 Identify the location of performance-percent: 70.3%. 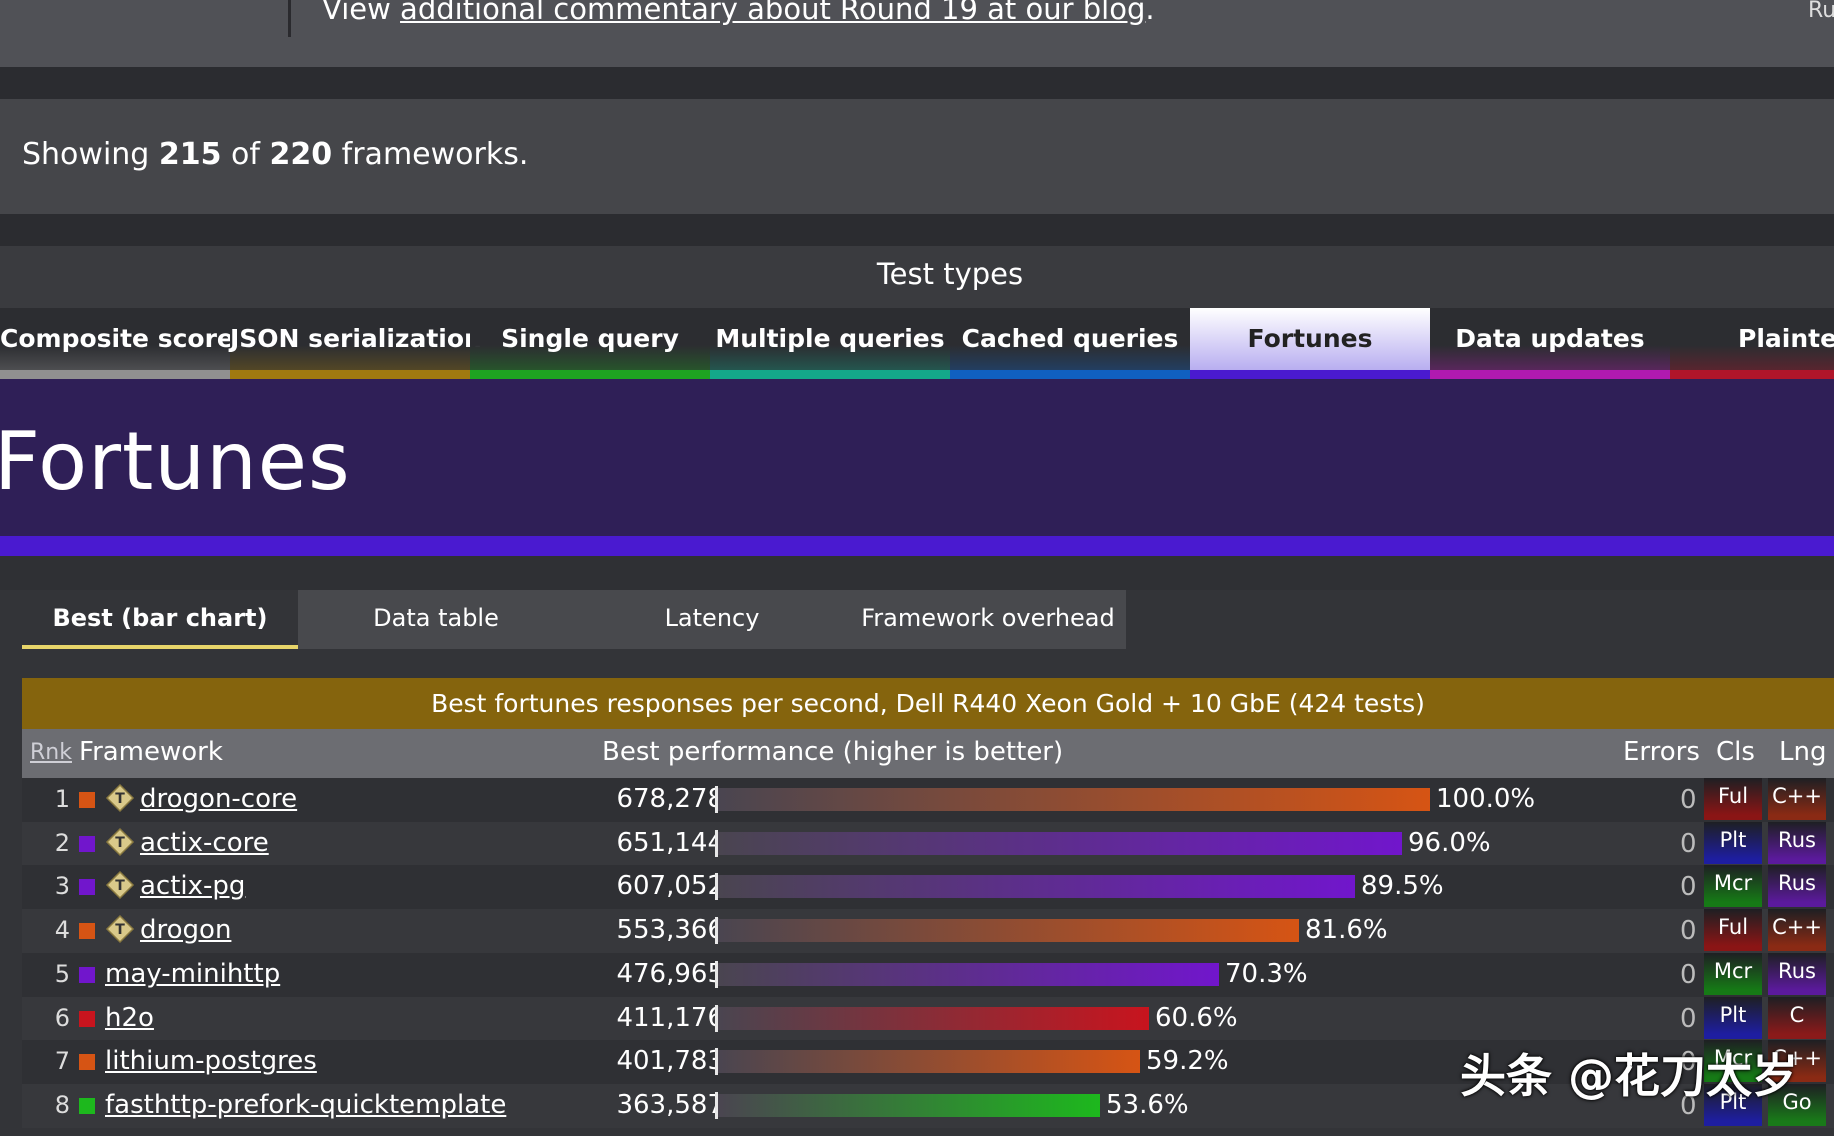
(1266, 974).